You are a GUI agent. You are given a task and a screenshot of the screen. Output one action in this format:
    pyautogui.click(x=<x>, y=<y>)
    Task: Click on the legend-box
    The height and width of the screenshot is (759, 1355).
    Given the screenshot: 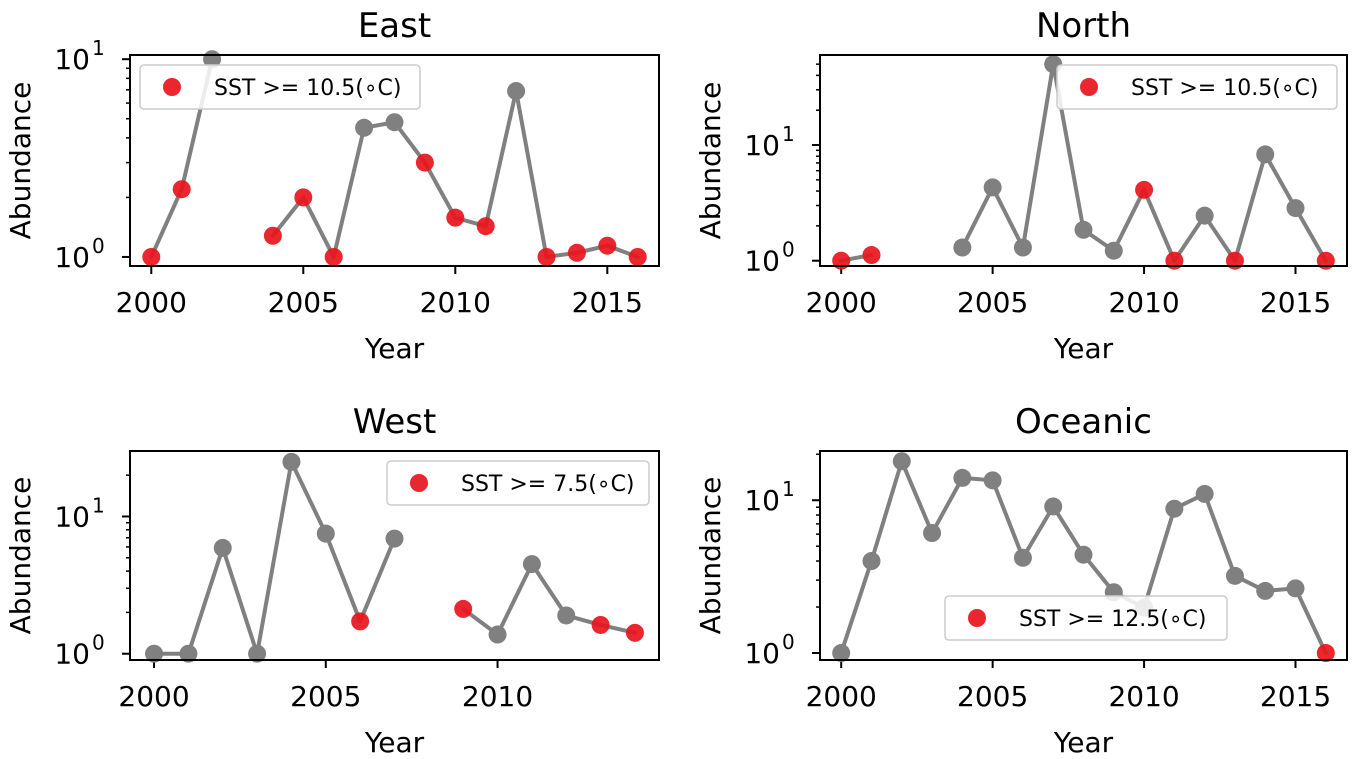 What is the action you would take?
    pyautogui.click(x=1197, y=87)
    